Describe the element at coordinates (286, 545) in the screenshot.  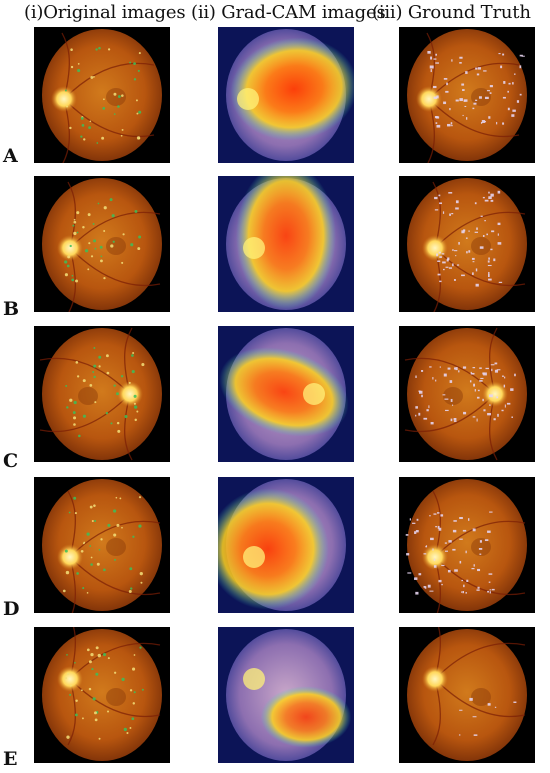
I see `gradcam-image-d` at that location.